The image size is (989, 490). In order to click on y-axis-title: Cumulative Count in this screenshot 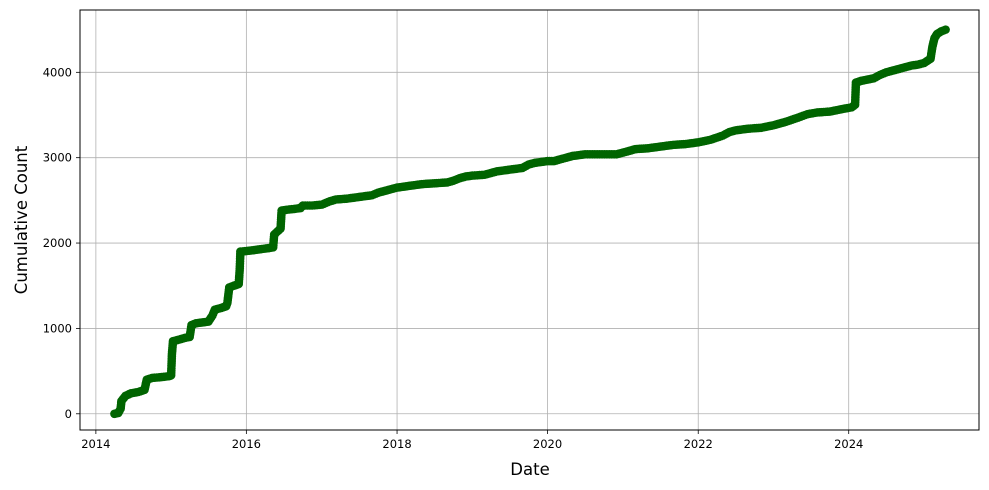, I will do `click(21, 219)`.